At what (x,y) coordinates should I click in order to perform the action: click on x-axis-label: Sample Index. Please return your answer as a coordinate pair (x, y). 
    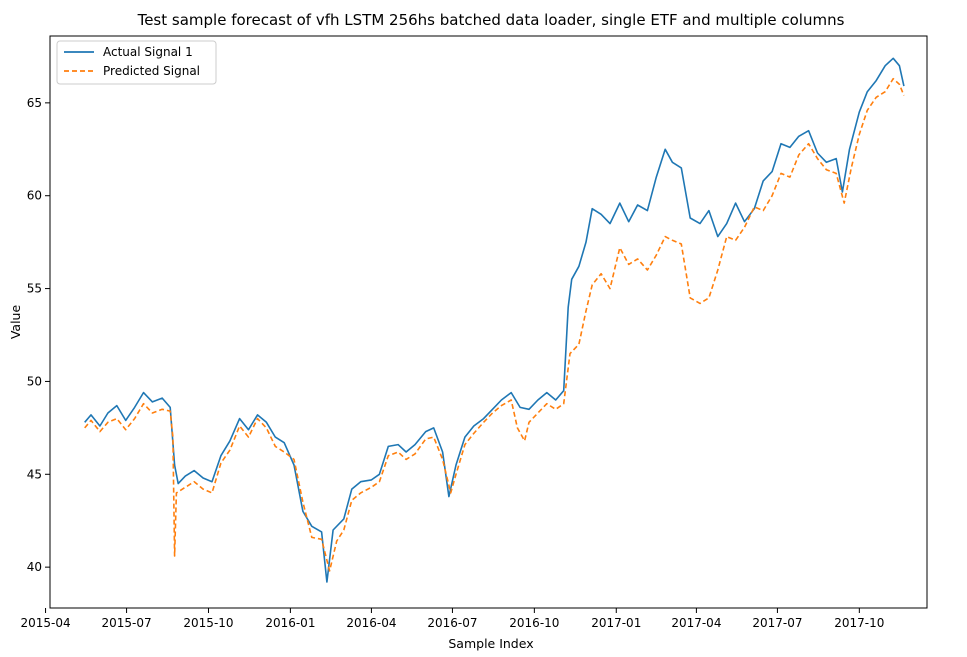
    Looking at the image, I should click on (490, 643).